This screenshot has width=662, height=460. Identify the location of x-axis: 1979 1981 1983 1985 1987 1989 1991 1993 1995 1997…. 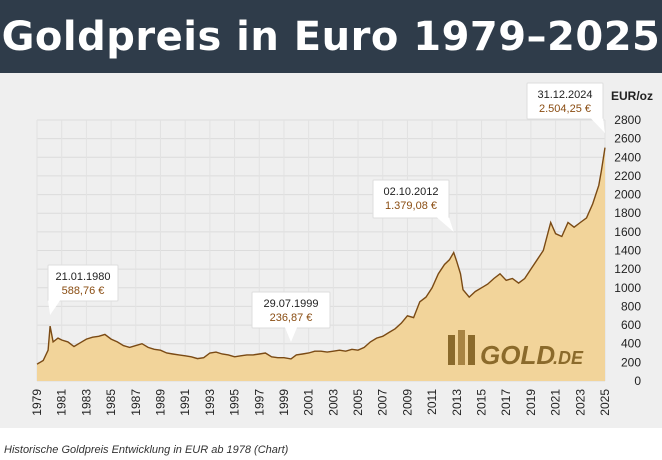
(321, 402).